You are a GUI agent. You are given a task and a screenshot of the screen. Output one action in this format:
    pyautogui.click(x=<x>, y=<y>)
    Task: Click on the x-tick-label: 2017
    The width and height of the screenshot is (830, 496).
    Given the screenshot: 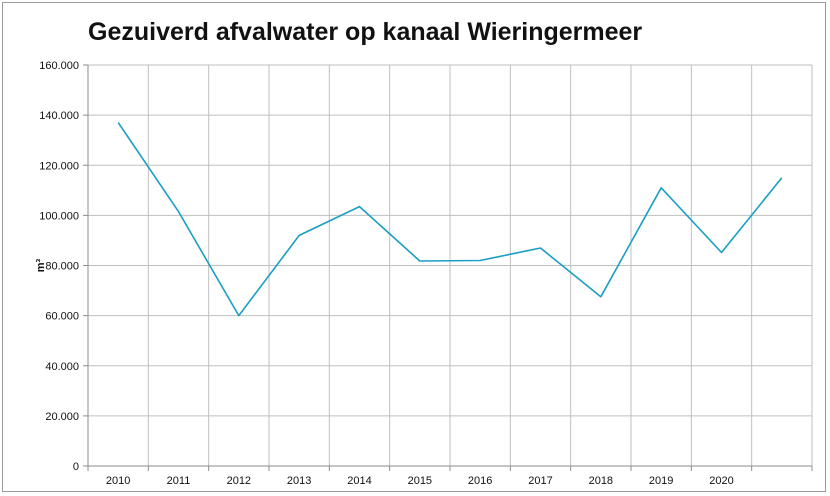 What is the action you would take?
    pyautogui.click(x=540, y=481)
    